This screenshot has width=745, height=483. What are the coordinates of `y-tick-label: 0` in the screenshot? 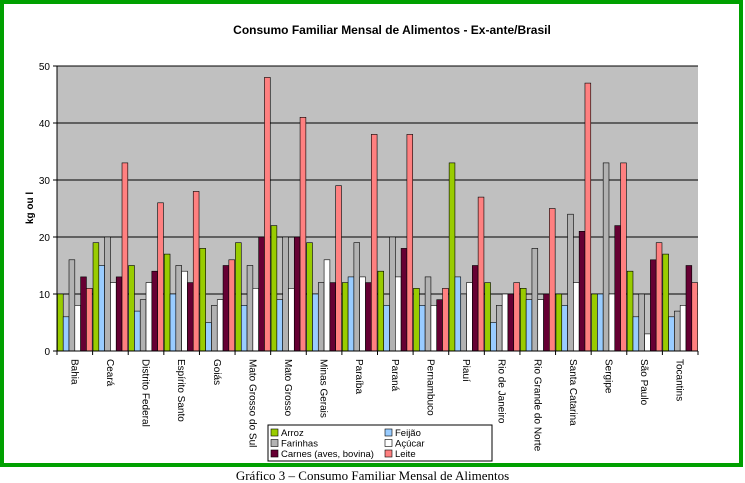 It's located at (47, 352).